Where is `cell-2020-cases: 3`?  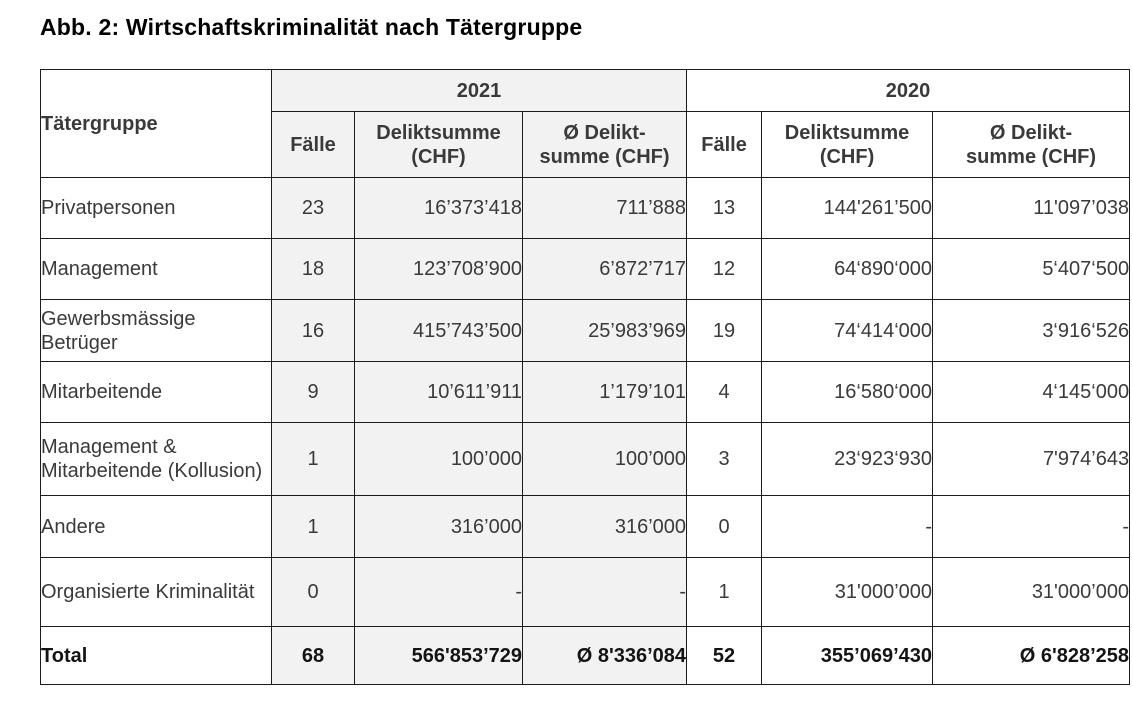 cell-2020-cases: 3 is located at coordinates (724, 459).